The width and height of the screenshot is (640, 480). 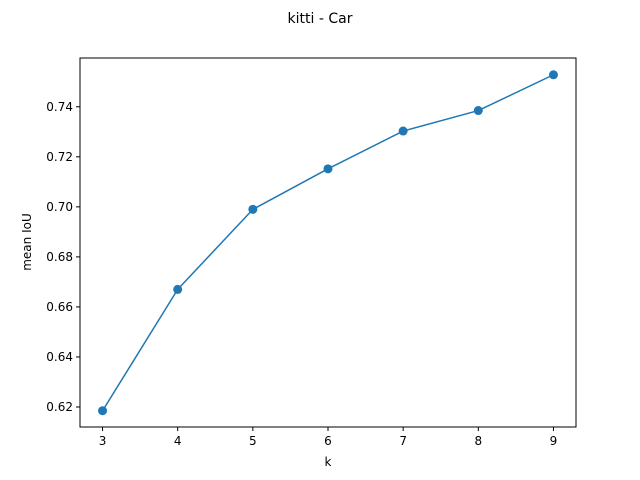 I want to click on y-tick-label: 0.64, so click(x=59, y=357).